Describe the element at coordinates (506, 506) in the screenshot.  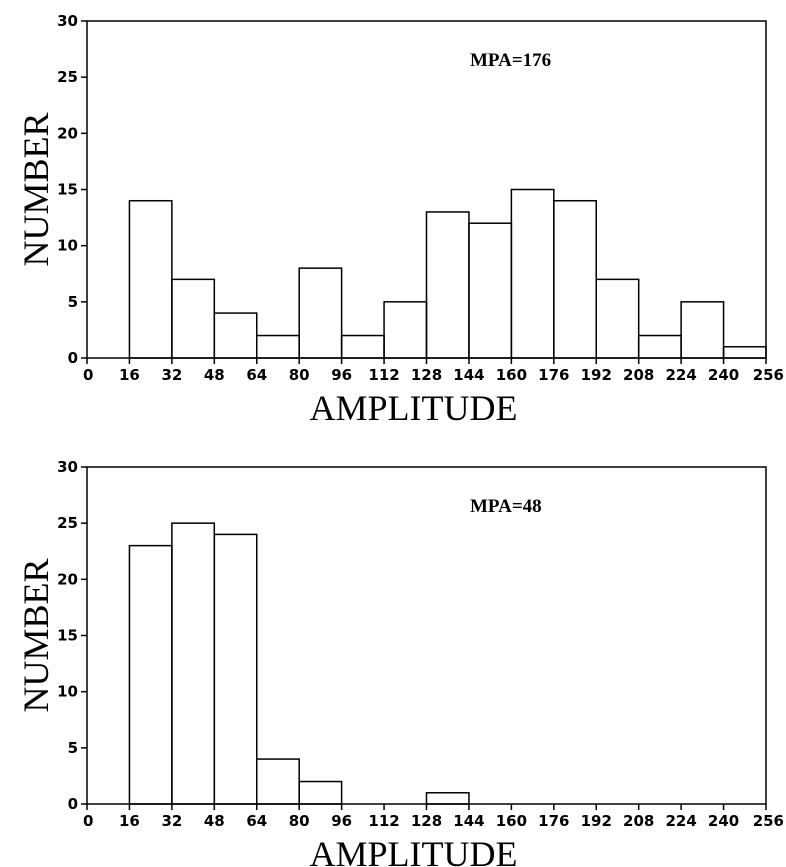
I see `mpa-annotation: MPA=48` at that location.